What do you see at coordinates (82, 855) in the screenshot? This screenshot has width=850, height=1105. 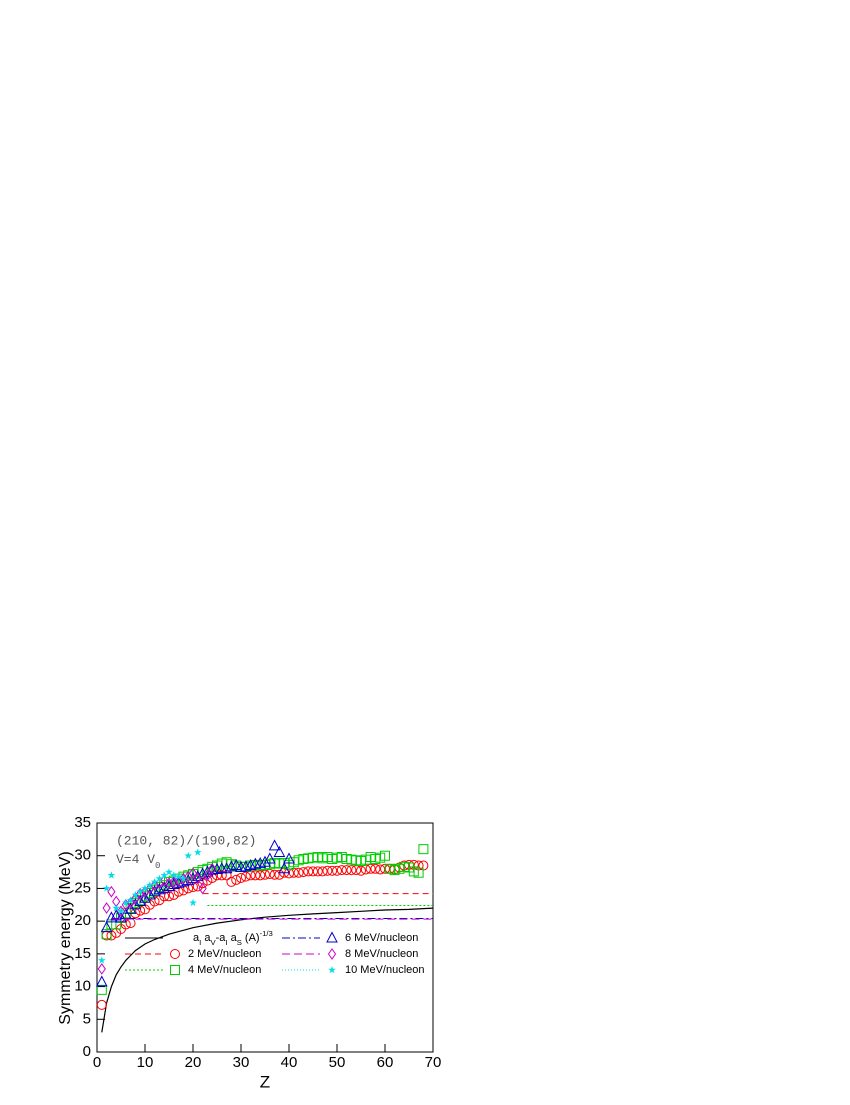 I see `y-tick-label: 30` at bounding box center [82, 855].